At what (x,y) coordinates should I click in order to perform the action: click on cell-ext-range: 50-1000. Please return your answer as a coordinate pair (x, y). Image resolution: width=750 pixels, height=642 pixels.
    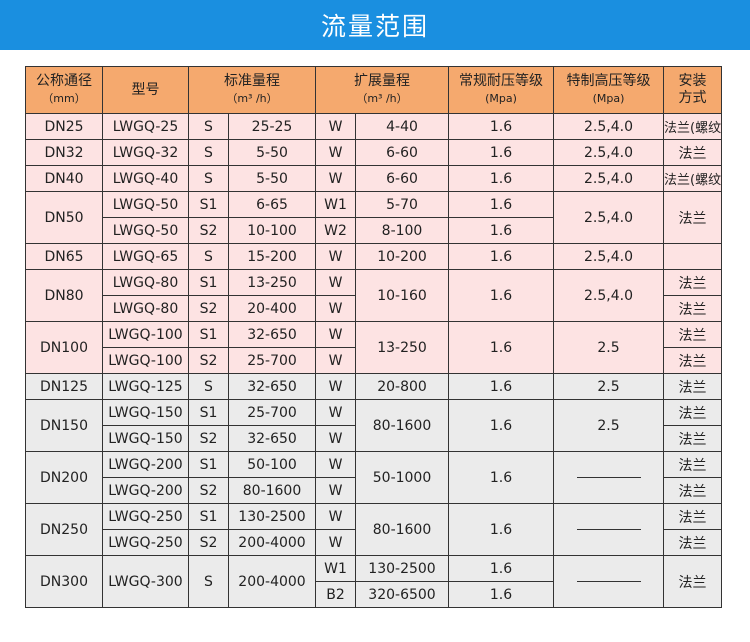
    Looking at the image, I should click on (402, 477).